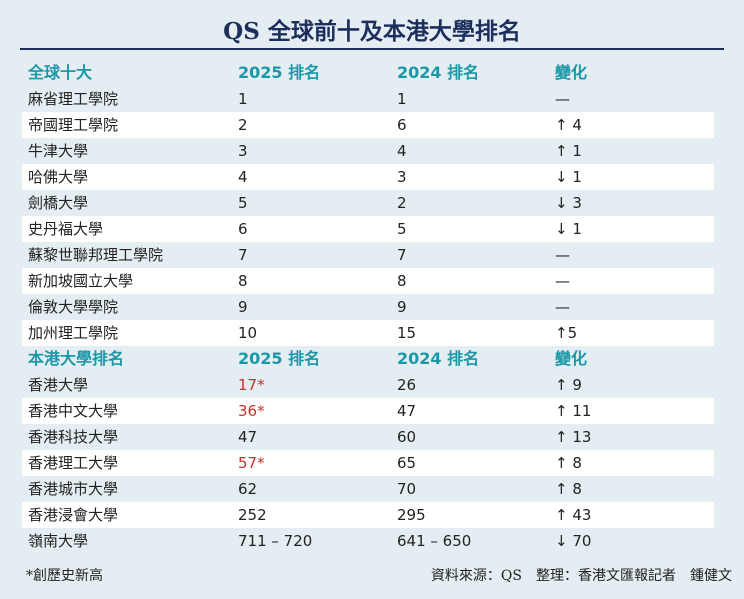  I want to click on table-row: 香港浸會大學 252 295 ↑ 43, so click(368, 515).